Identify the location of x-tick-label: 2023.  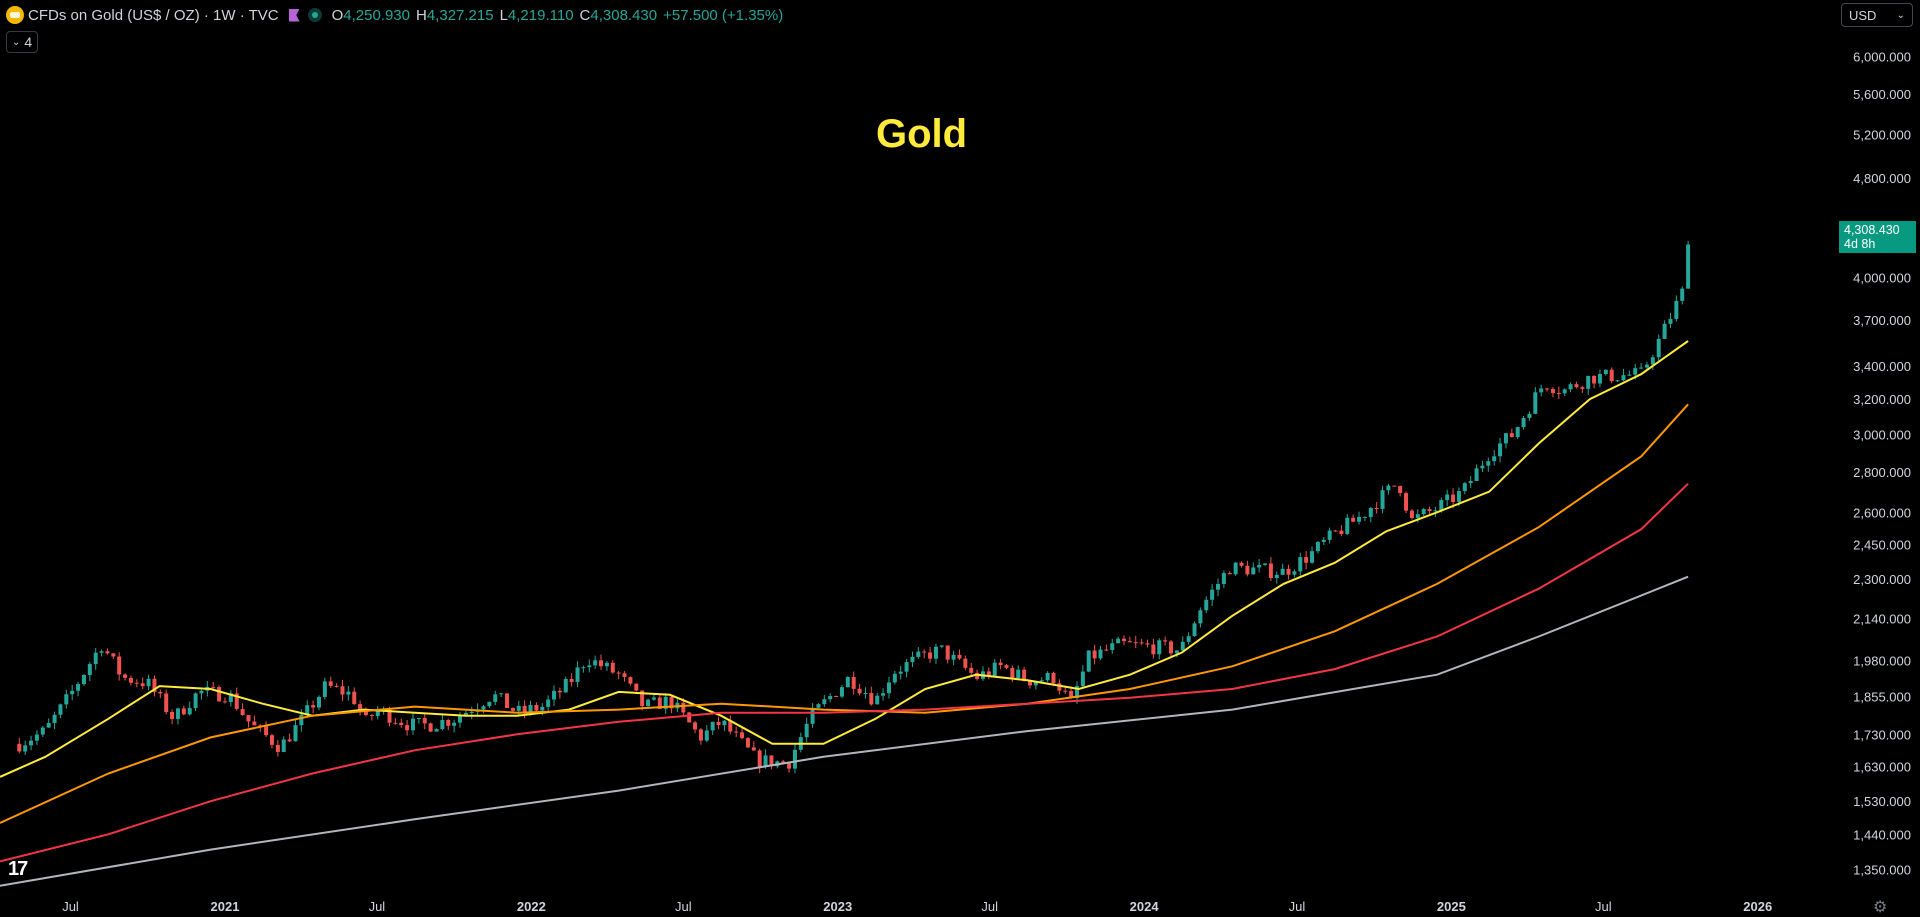
(837, 906).